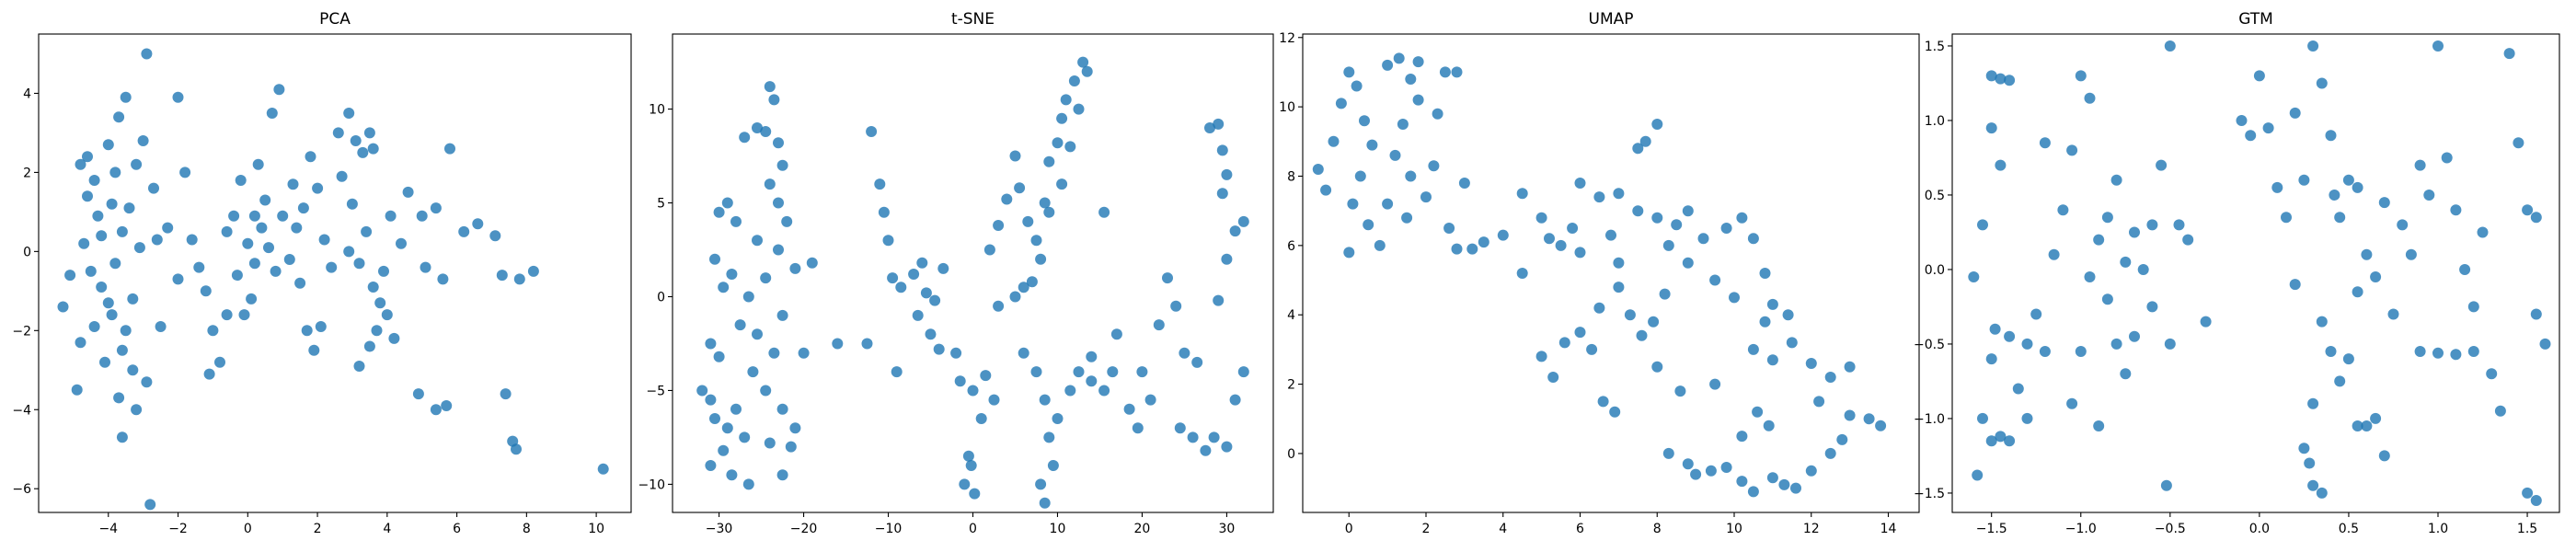  What do you see at coordinates (1503, 529) in the screenshot?
I see `x-tick-label-umap-2: 4` at bounding box center [1503, 529].